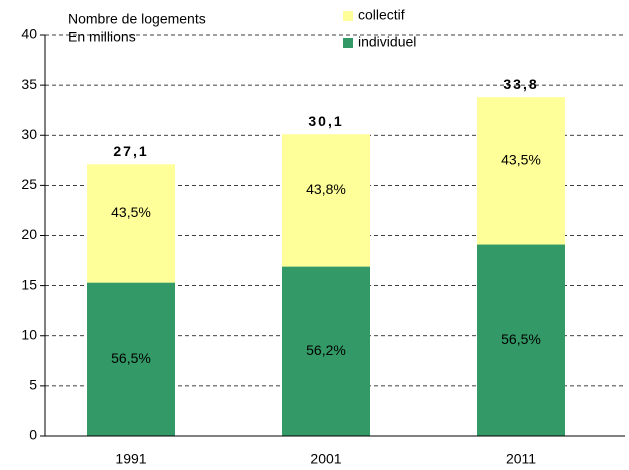  What do you see at coordinates (325, 459) in the screenshot?
I see `x-tick-label: 2001` at bounding box center [325, 459].